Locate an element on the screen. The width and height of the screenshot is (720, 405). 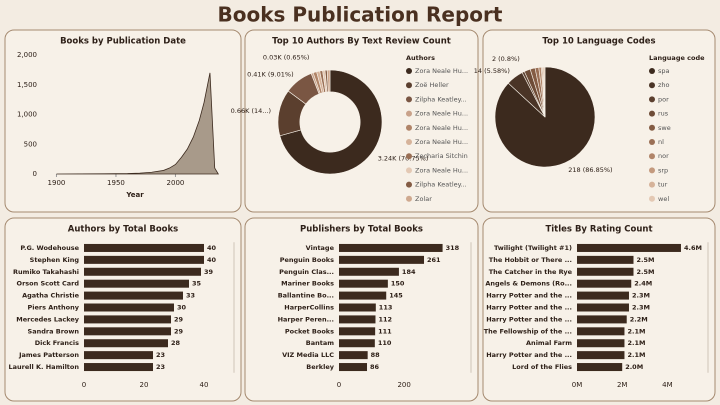
legend-label: Zoë Heller is located at coordinates (432, 85).